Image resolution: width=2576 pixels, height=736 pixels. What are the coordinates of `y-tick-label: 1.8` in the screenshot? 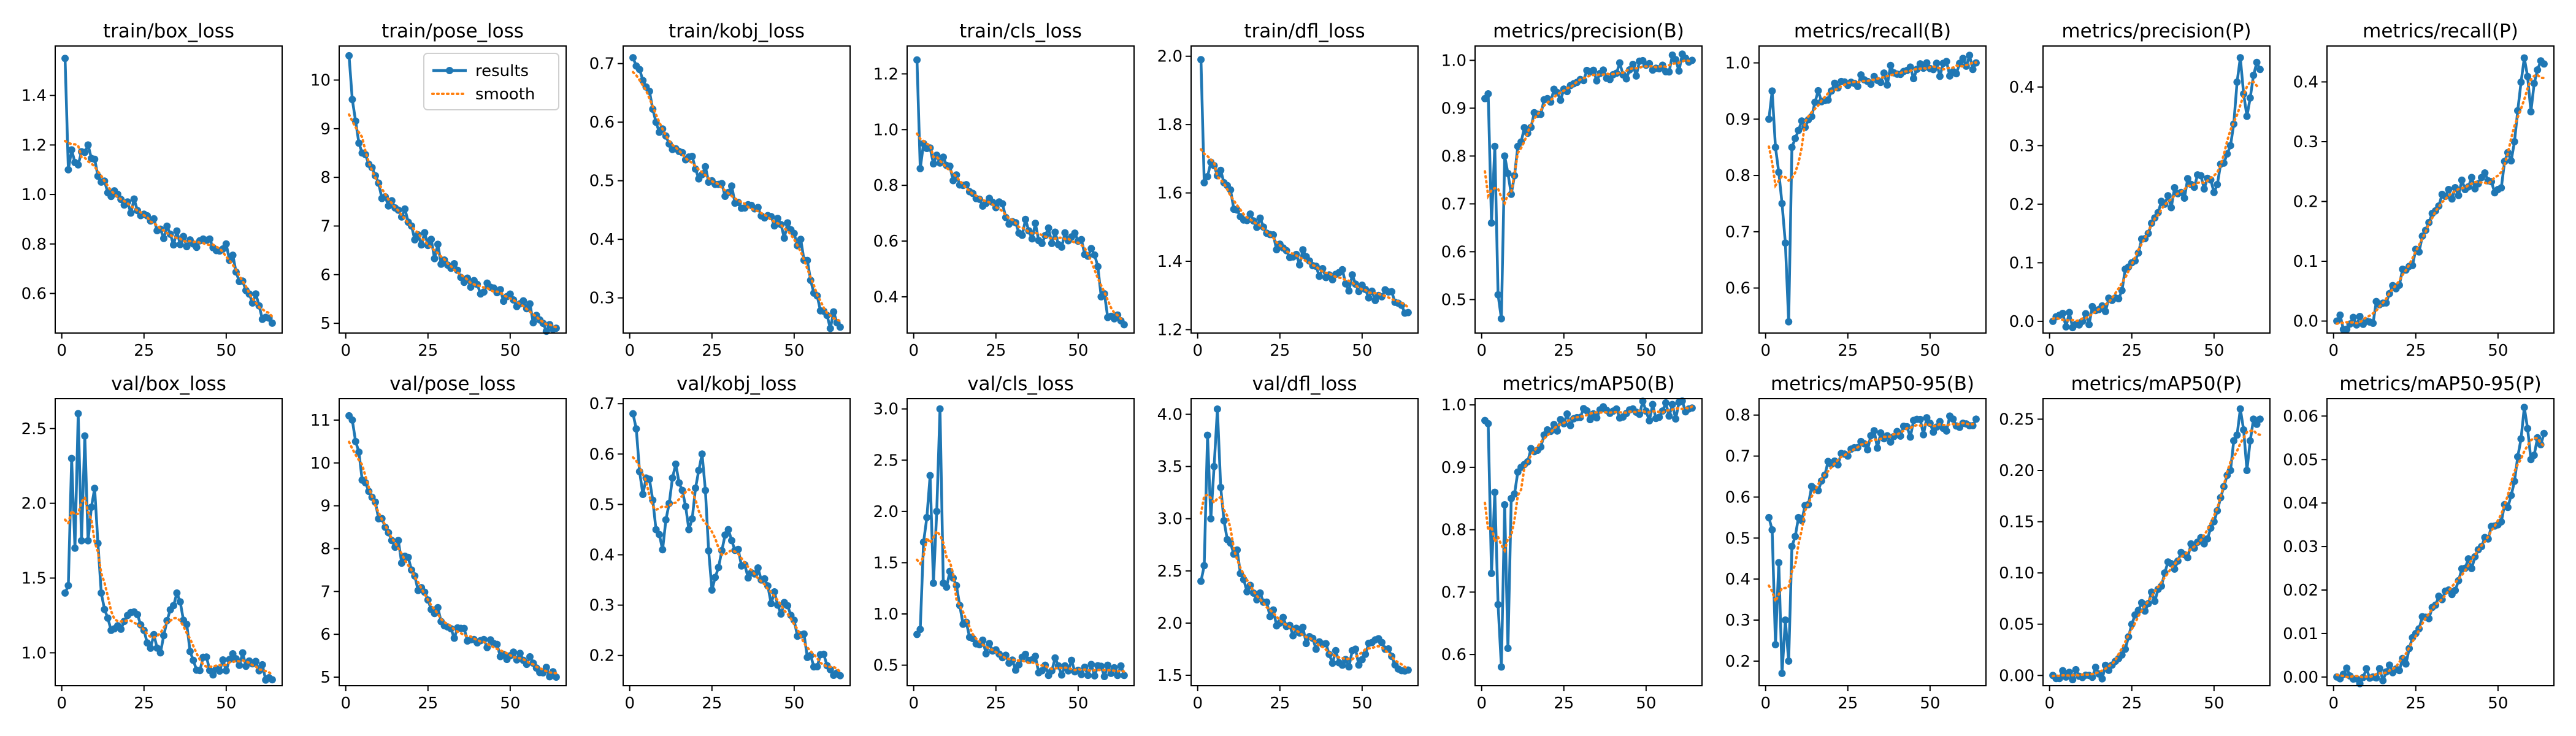 It's located at (1170, 125).